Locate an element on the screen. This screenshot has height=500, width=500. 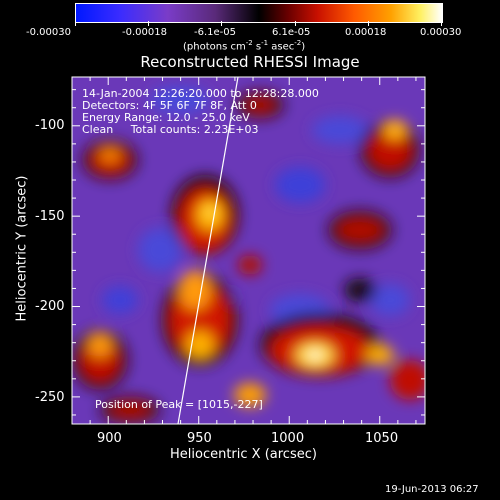
x-tick-label: 900 is located at coordinates (109, 438).